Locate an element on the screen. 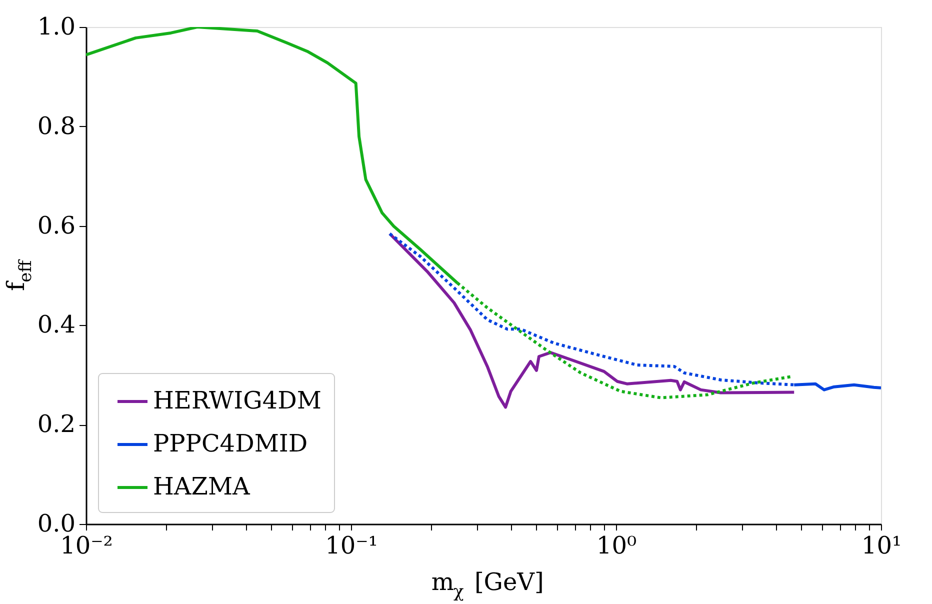 Image resolution: width=932 pixels, height=604 pixels. y-tick-label: 0.2 is located at coordinates (56, 424).